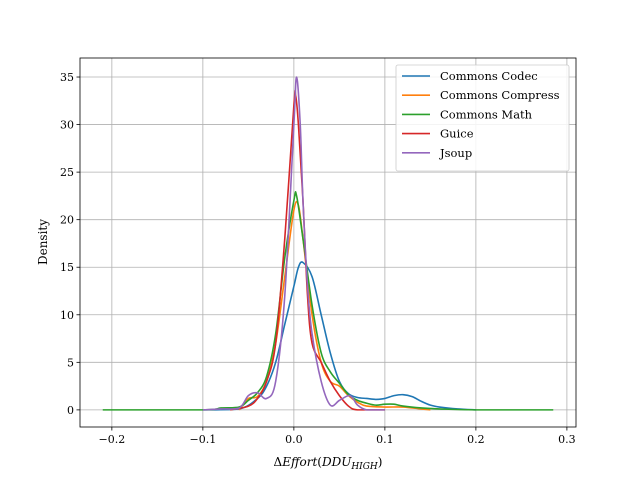  Describe the element at coordinates (67, 315) in the screenshot. I see `y-tick-label: 10` at that location.